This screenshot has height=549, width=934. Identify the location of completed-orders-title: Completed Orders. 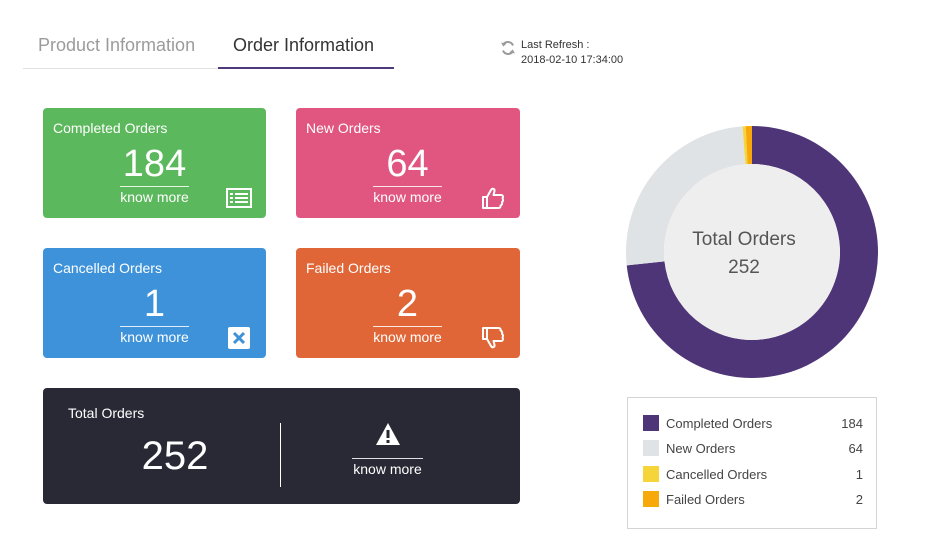
(110, 128).